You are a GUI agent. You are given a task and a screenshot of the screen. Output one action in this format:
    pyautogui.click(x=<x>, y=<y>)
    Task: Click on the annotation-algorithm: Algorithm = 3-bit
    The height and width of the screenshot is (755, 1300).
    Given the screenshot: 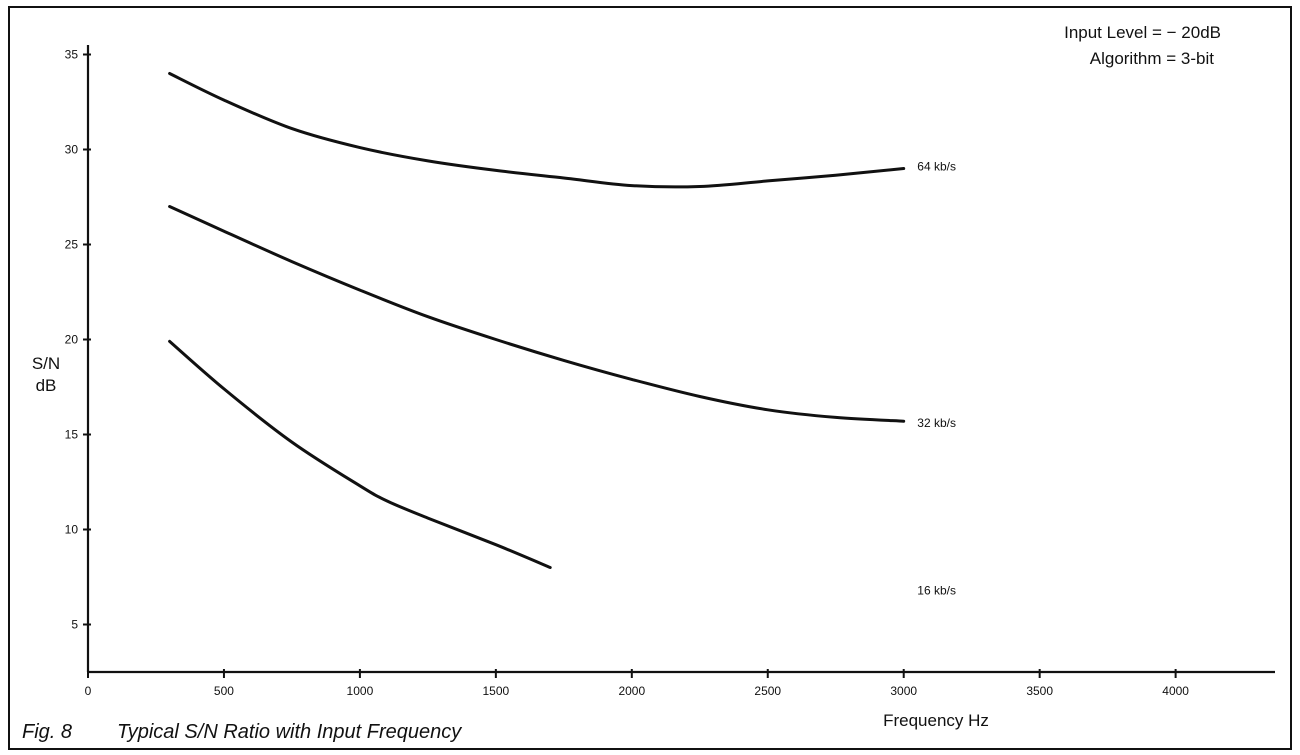 What is the action you would take?
    pyautogui.click(x=1152, y=58)
    